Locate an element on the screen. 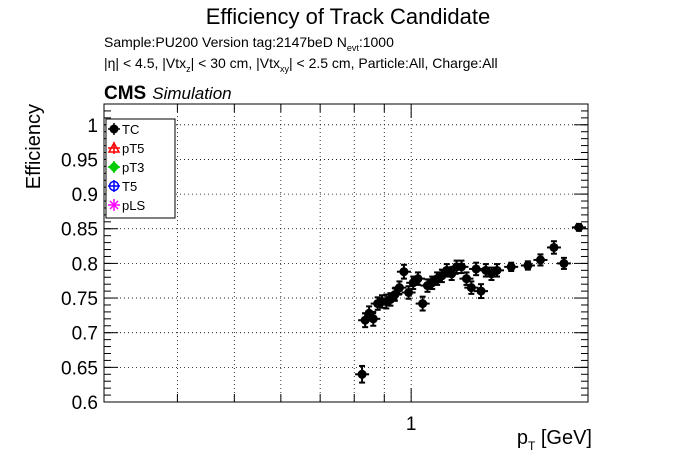  y-tick-label: 0.6 is located at coordinates (85, 403).